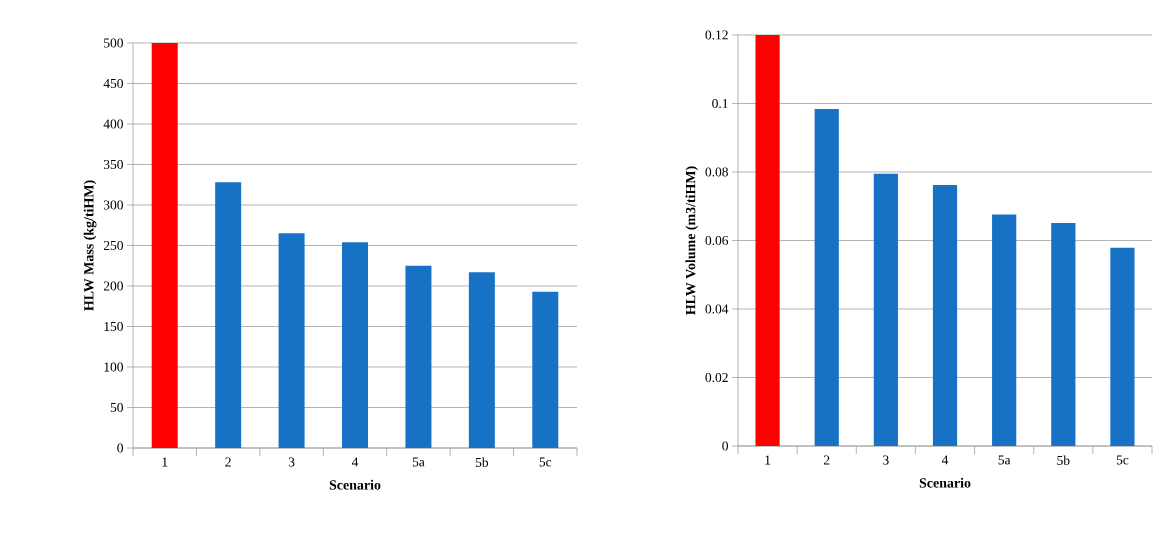 The image size is (1173, 555). I want to click on y-tick-label: 50, so click(116, 407).